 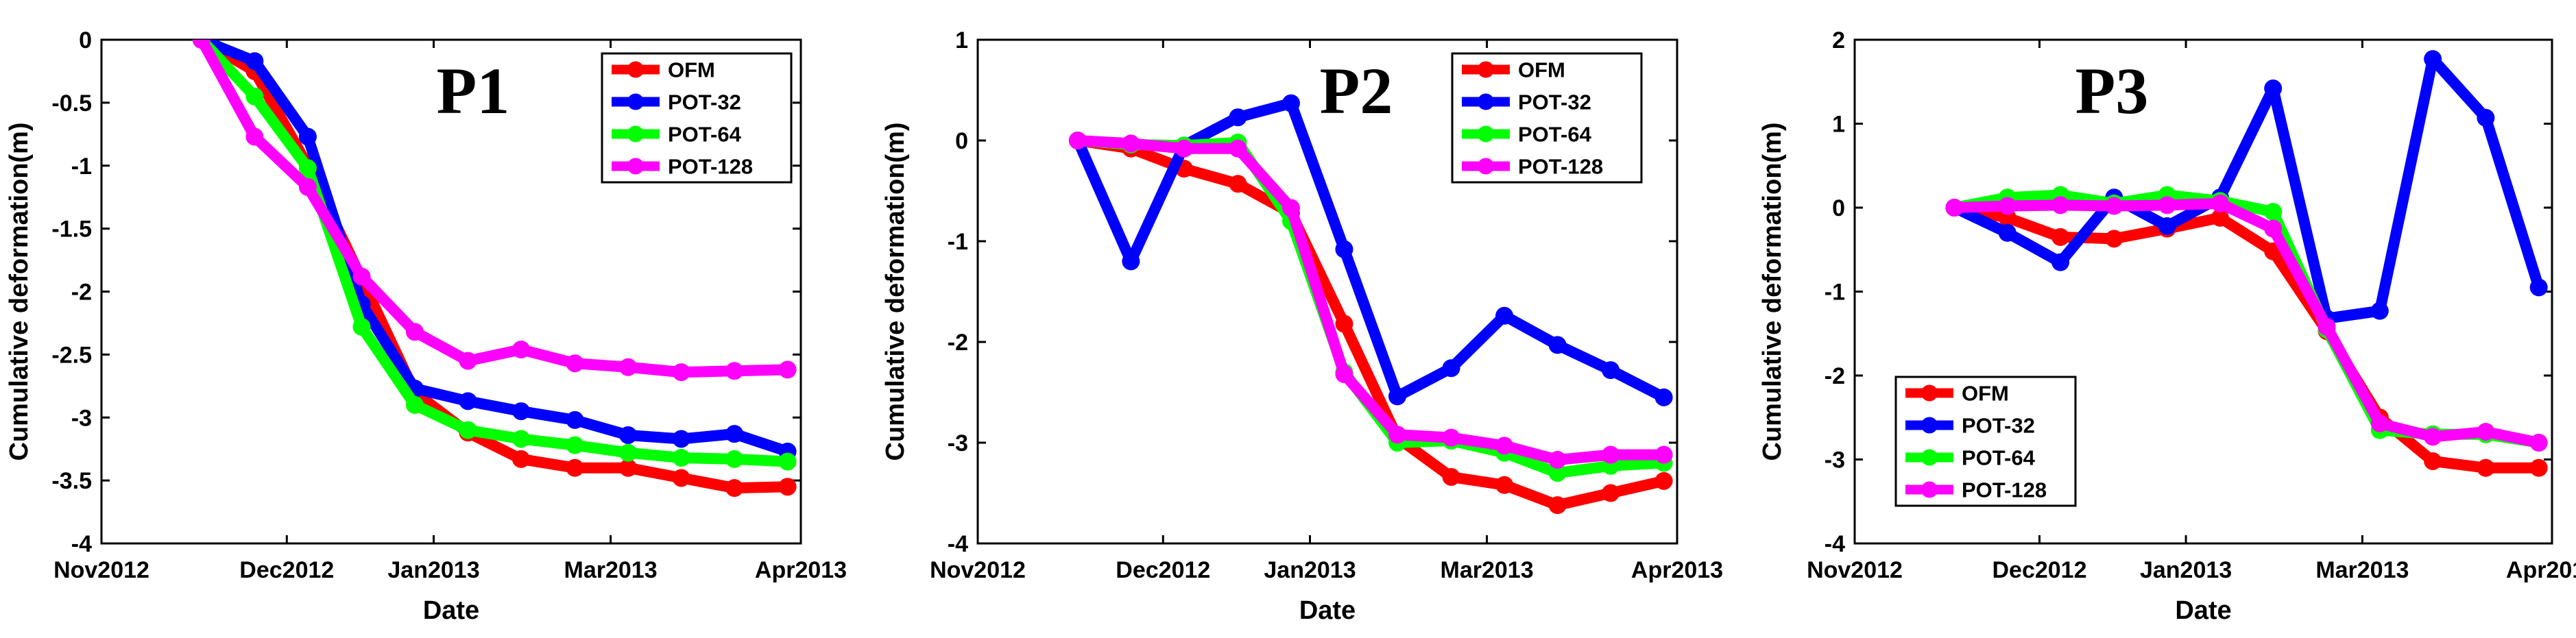 I want to click on chart-3-series-pot-32-line, so click(x=2248, y=188).